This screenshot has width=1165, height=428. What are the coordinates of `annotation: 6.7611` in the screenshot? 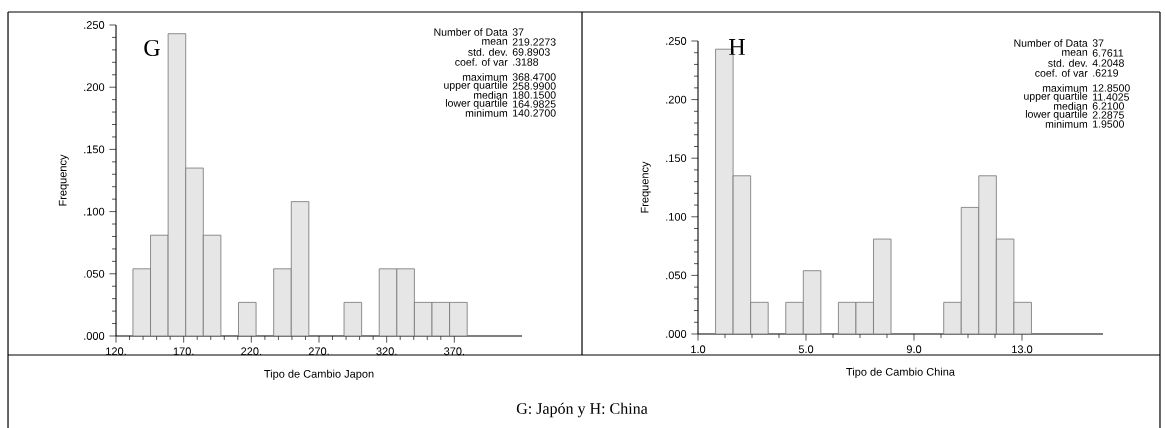 It's located at (1108, 53).